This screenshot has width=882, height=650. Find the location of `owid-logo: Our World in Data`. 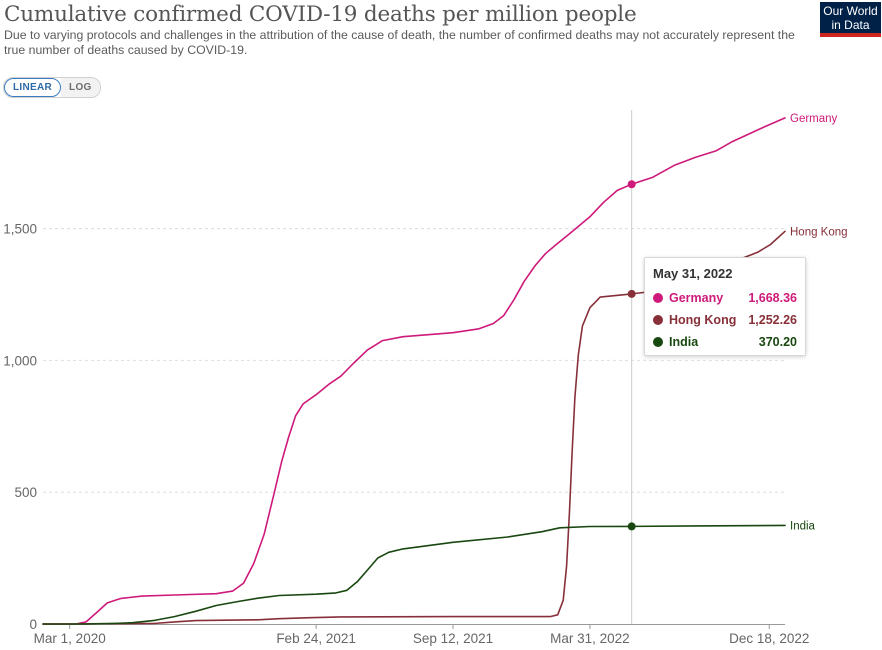

owid-logo: Our World in Data is located at coordinates (850, 19).